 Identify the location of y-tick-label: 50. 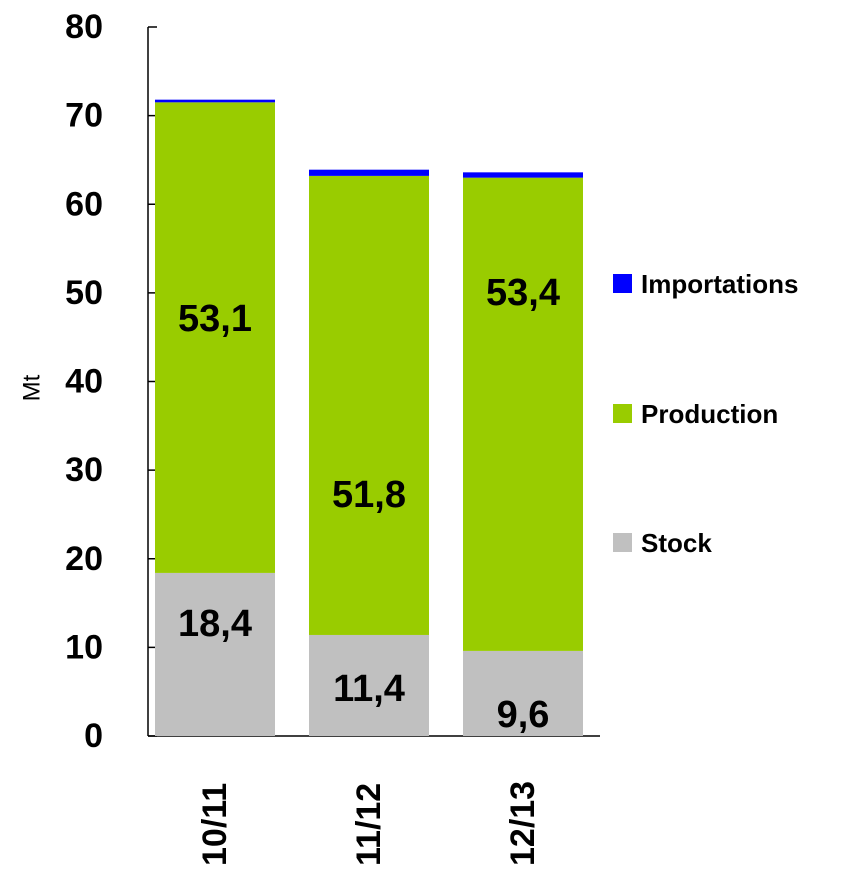
(84, 293).